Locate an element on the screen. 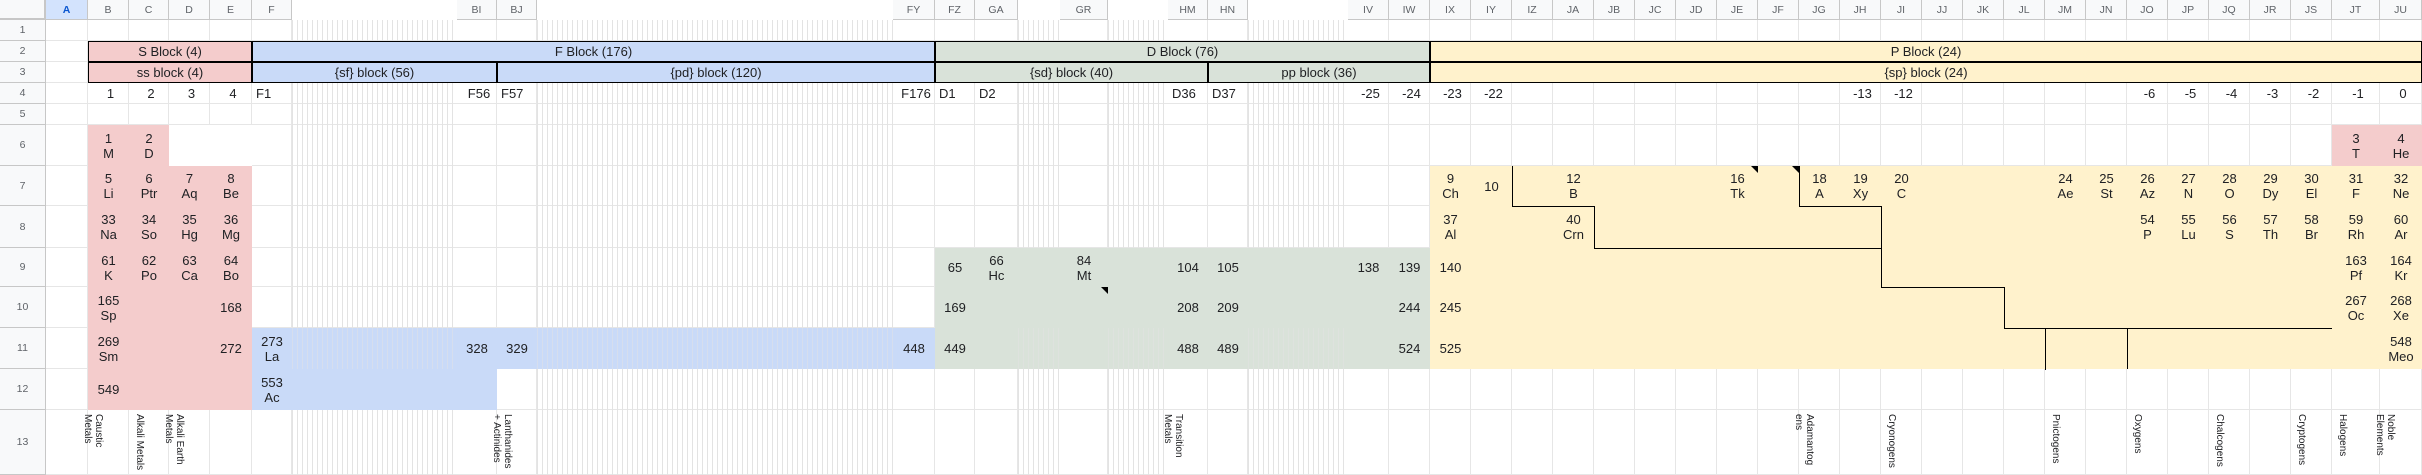 This screenshot has width=2422, height=475. element-cell: 168 is located at coordinates (231, 307).